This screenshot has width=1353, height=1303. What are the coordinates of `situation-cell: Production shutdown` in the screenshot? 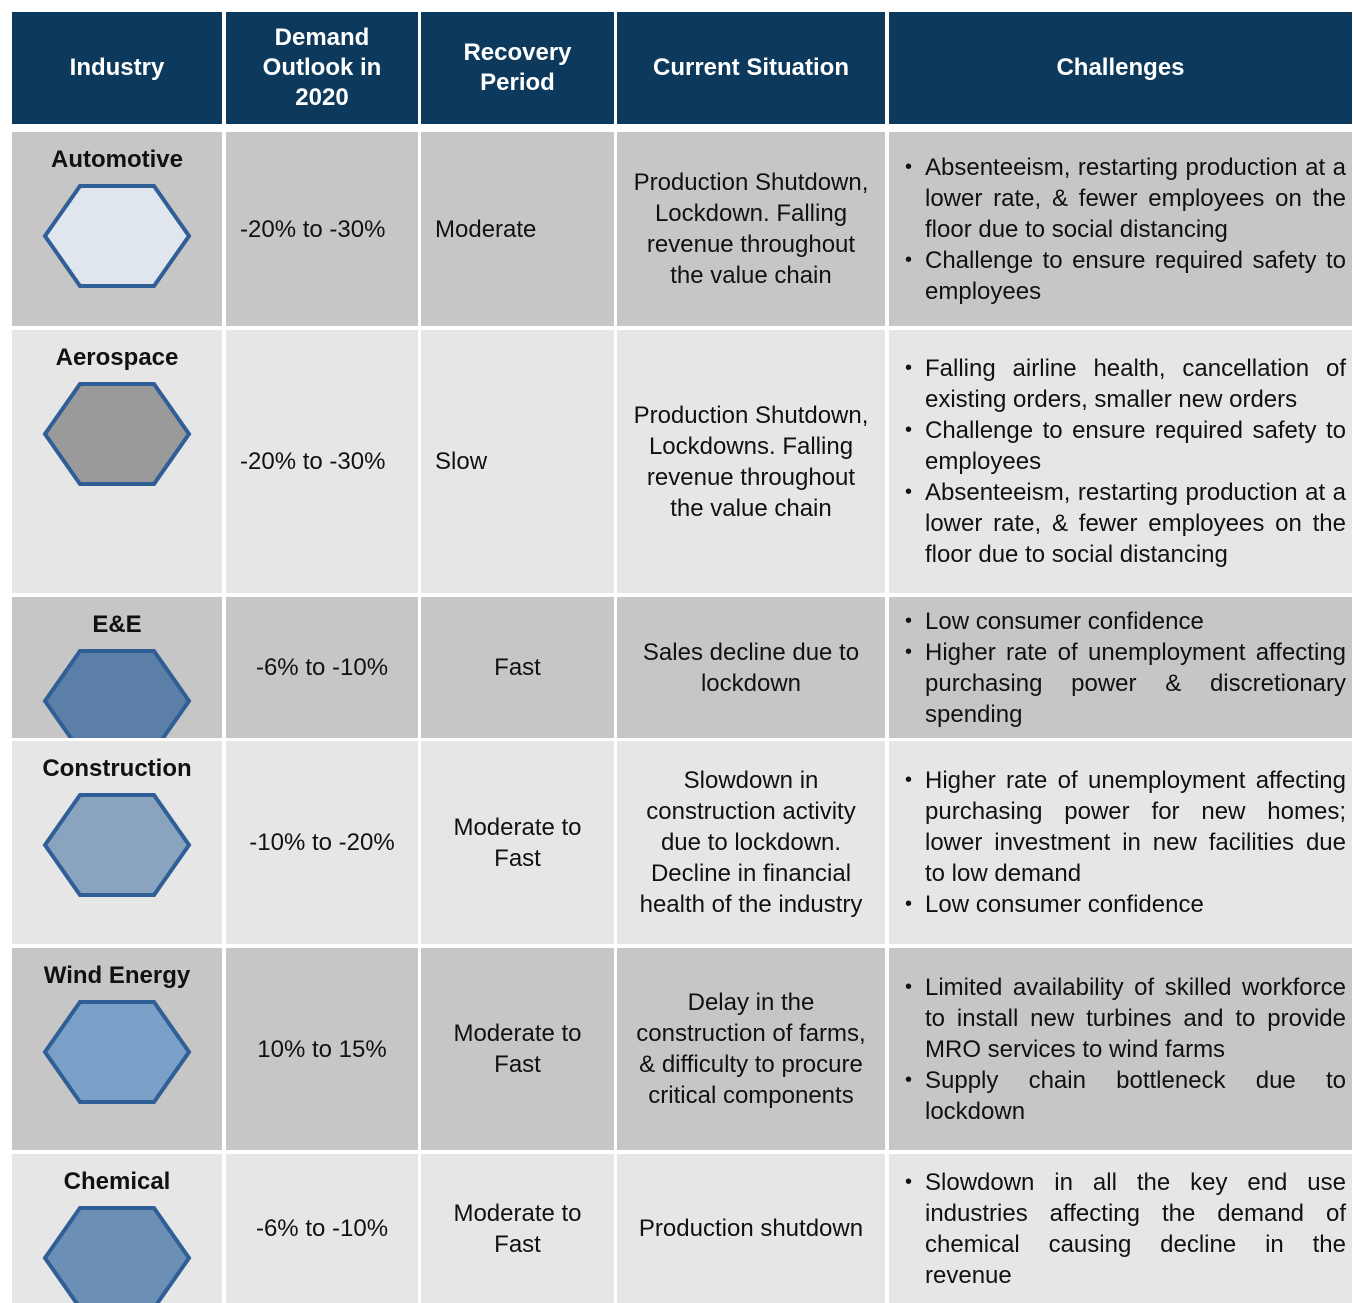 It's located at (751, 1228).